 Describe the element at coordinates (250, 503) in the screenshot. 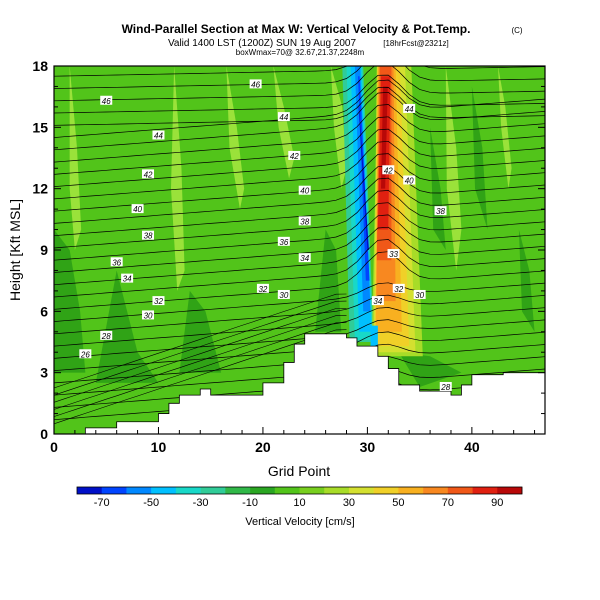

I see `colorbar-tick-label: -10` at that location.